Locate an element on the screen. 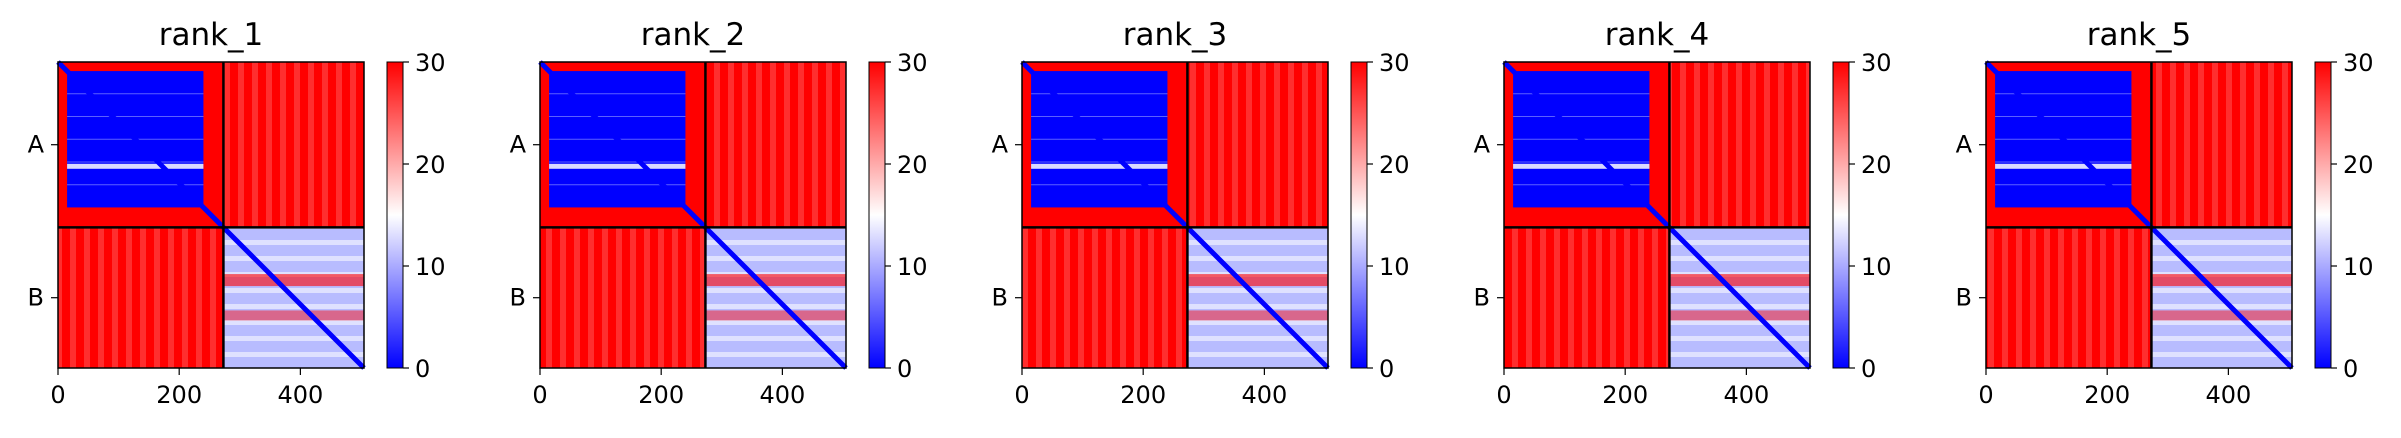  panel-title: rank_2 is located at coordinates (693, 35).